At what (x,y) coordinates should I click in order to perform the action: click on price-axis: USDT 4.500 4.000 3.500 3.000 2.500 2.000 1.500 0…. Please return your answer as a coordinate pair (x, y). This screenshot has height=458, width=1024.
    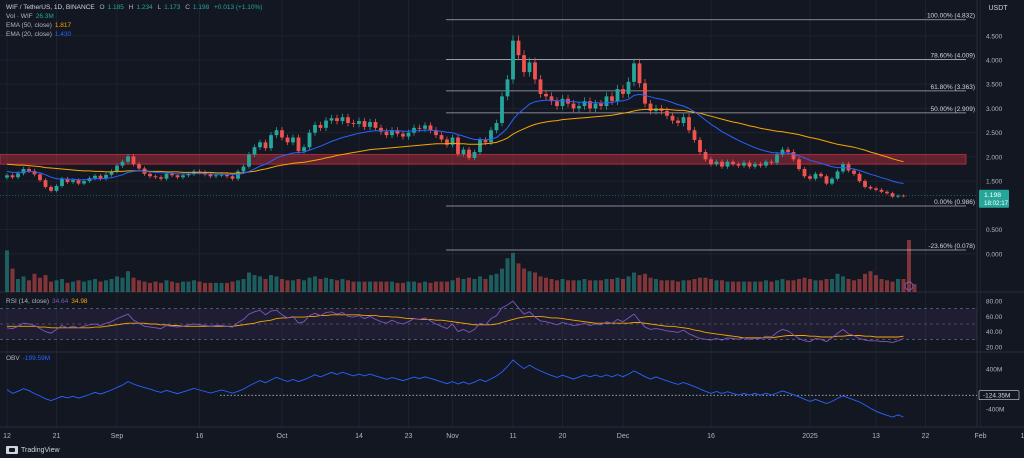
    Looking at the image, I should click on (997, 209).